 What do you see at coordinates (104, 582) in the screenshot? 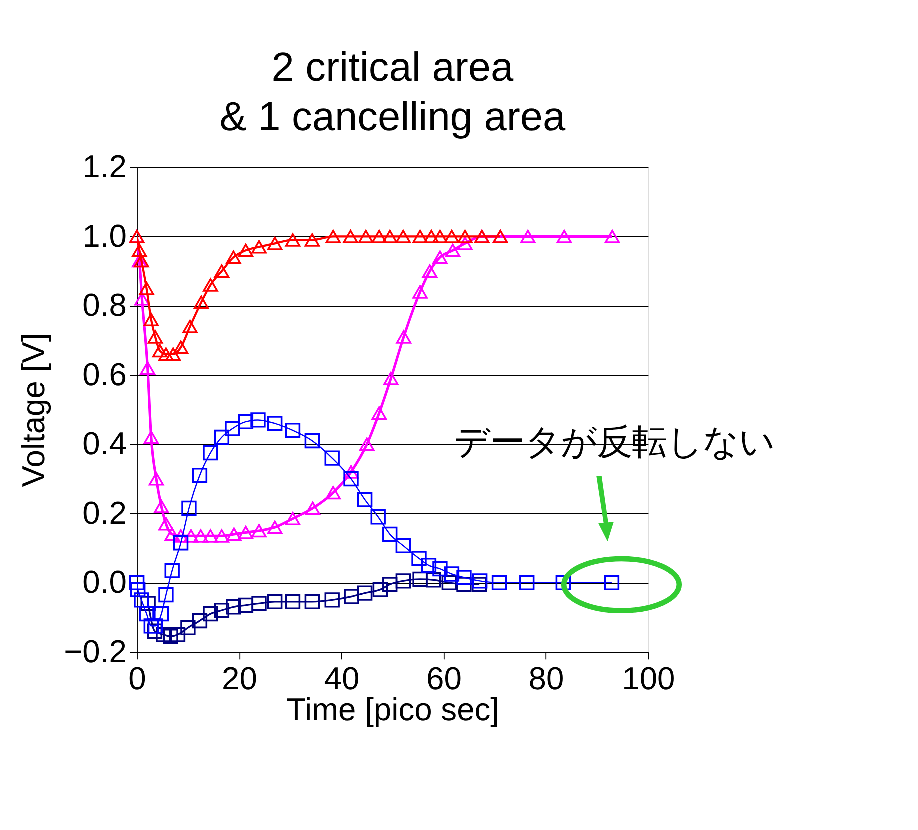
I see `y-tick-label: 0.0` at bounding box center [104, 582].